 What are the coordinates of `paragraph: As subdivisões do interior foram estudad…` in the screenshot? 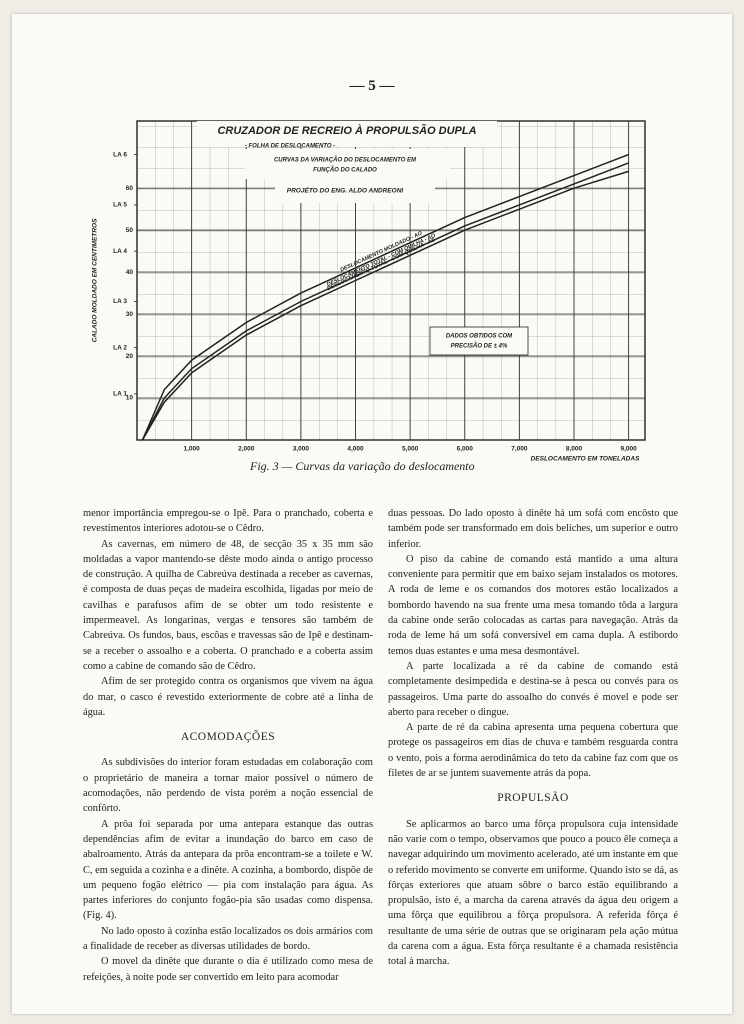 It's located at (228, 786).